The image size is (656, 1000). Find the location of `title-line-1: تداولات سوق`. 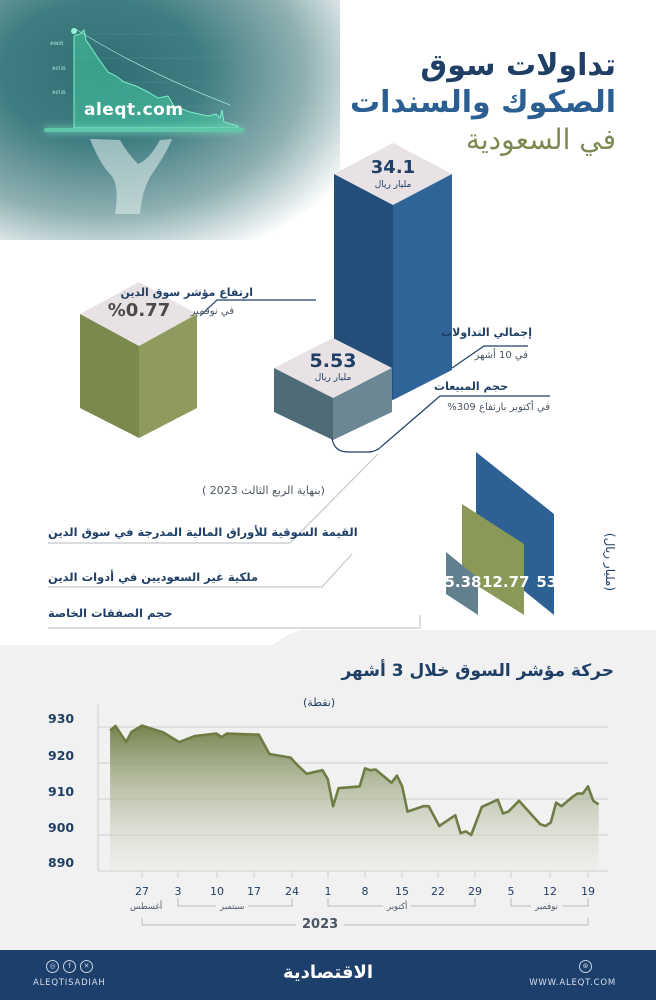

title-line-1: تداولات سوق is located at coordinates (518, 65).